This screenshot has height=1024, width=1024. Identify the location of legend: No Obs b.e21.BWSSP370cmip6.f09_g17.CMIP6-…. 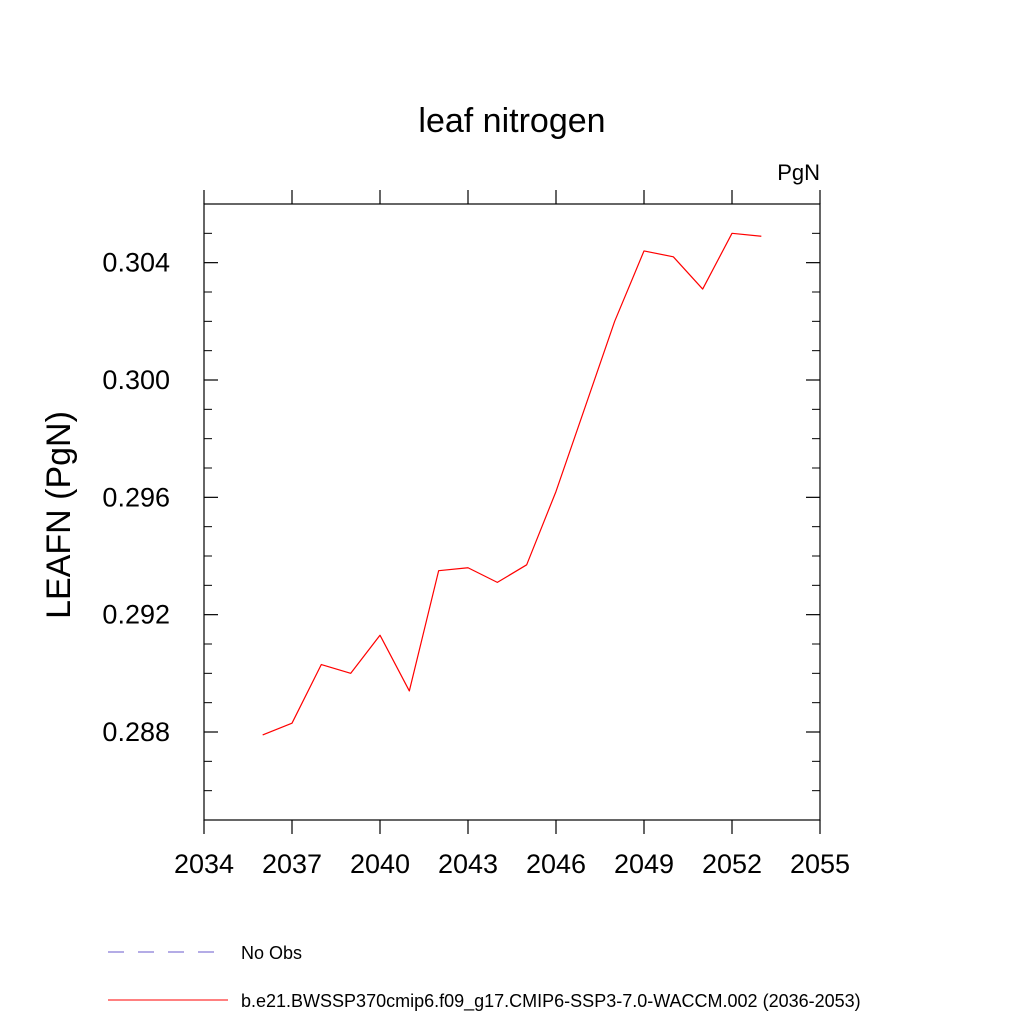
(484, 977).